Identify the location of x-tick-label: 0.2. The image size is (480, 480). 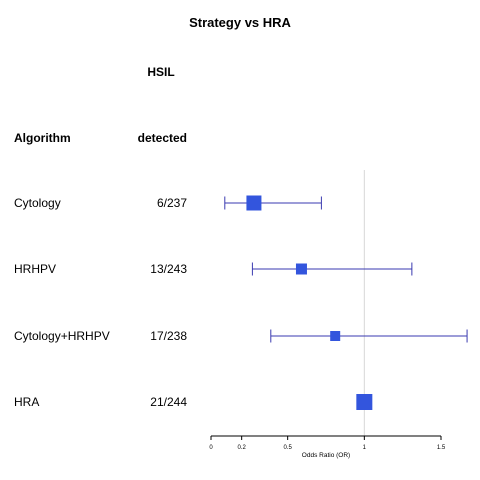
(241, 448).